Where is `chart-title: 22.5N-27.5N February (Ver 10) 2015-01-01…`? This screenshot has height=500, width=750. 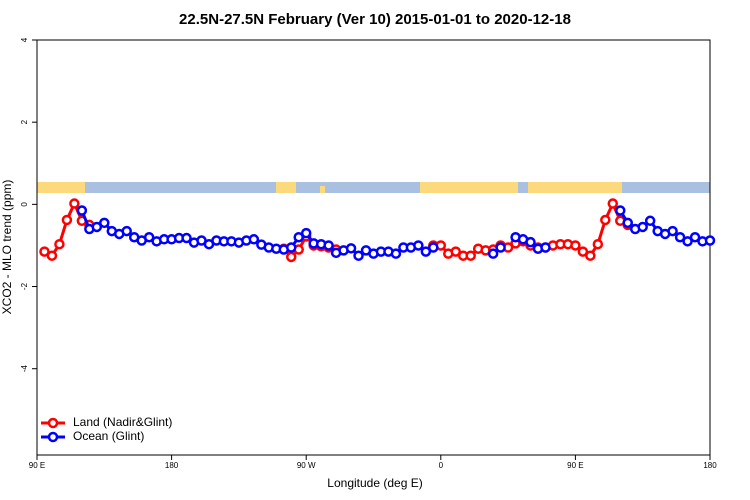
chart-title: 22.5N-27.5N February (Ver 10) 2015-01-01… is located at coordinates (375, 19).